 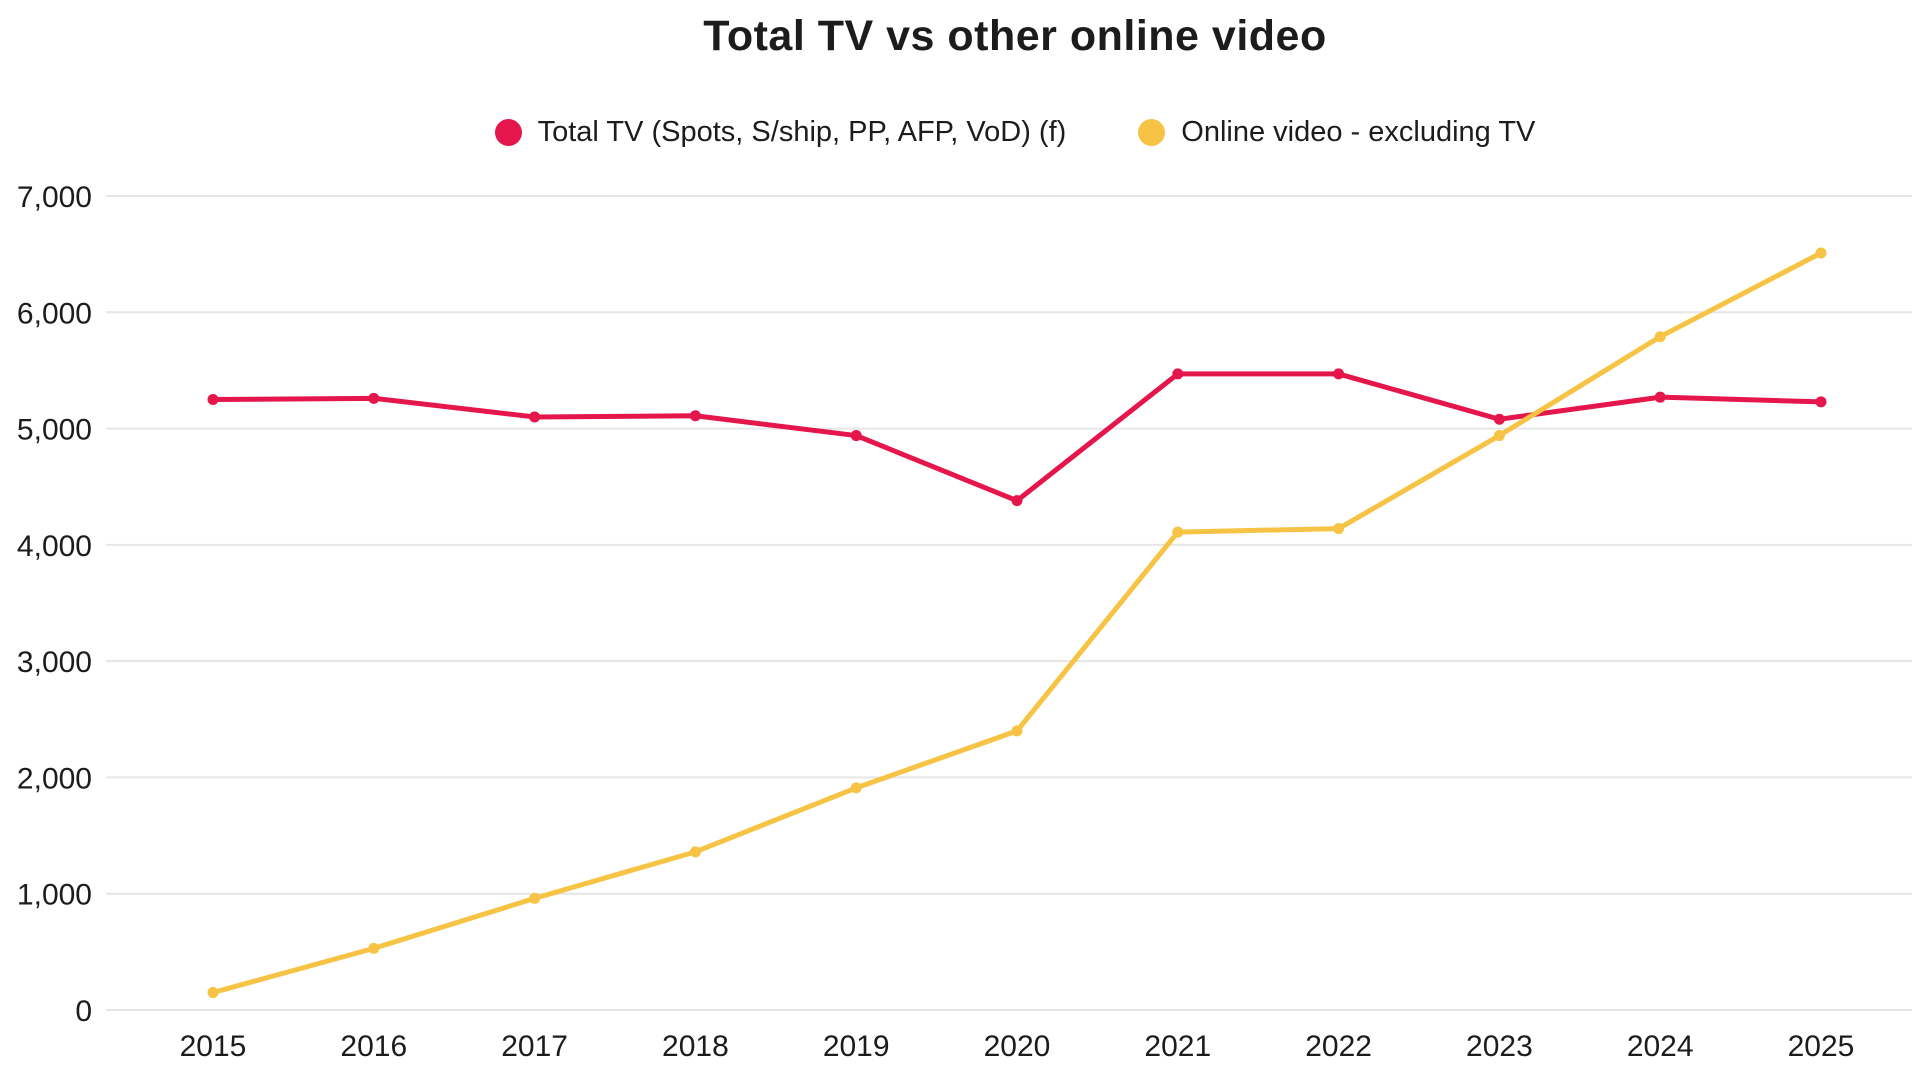 I want to click on legend-marker-online-video-icon, so click(x=1152, y=132).